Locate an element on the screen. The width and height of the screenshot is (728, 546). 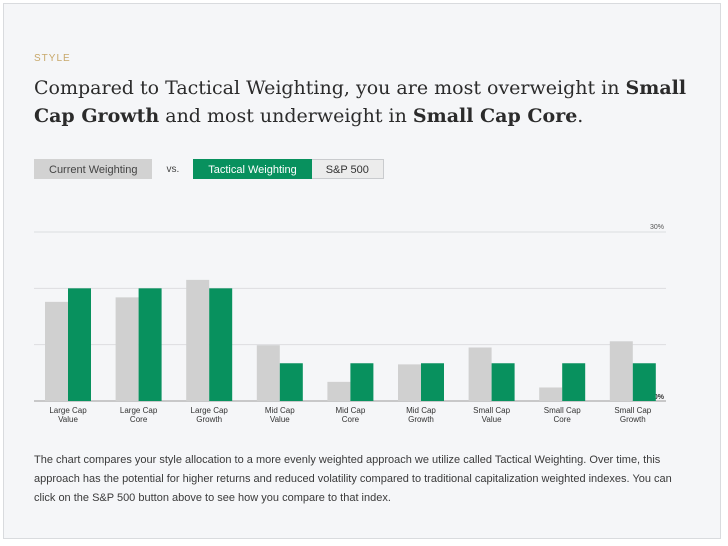
headline-part-3: . is located at coordinates (580, 116).